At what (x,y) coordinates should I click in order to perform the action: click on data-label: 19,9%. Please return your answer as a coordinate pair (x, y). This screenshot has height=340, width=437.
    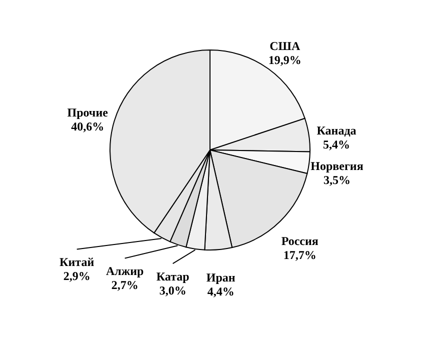
    Looking at the image, I should click on (285, 60).